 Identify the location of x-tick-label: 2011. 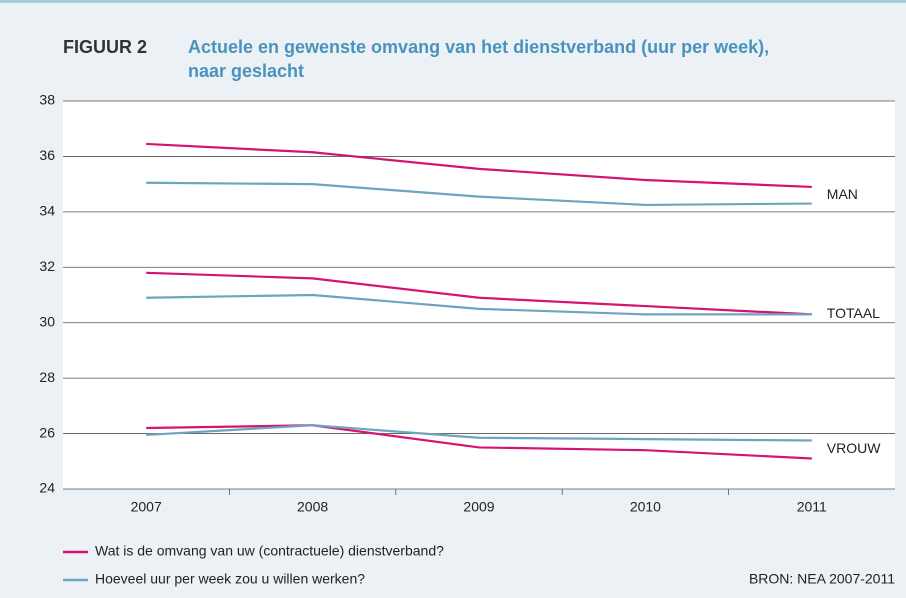
(812, 507).